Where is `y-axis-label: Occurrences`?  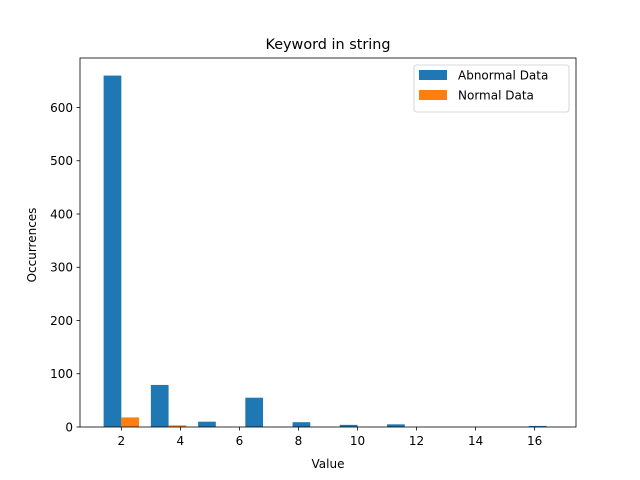
y-axis-label: Occurrences is located at coordinates (32, 245).